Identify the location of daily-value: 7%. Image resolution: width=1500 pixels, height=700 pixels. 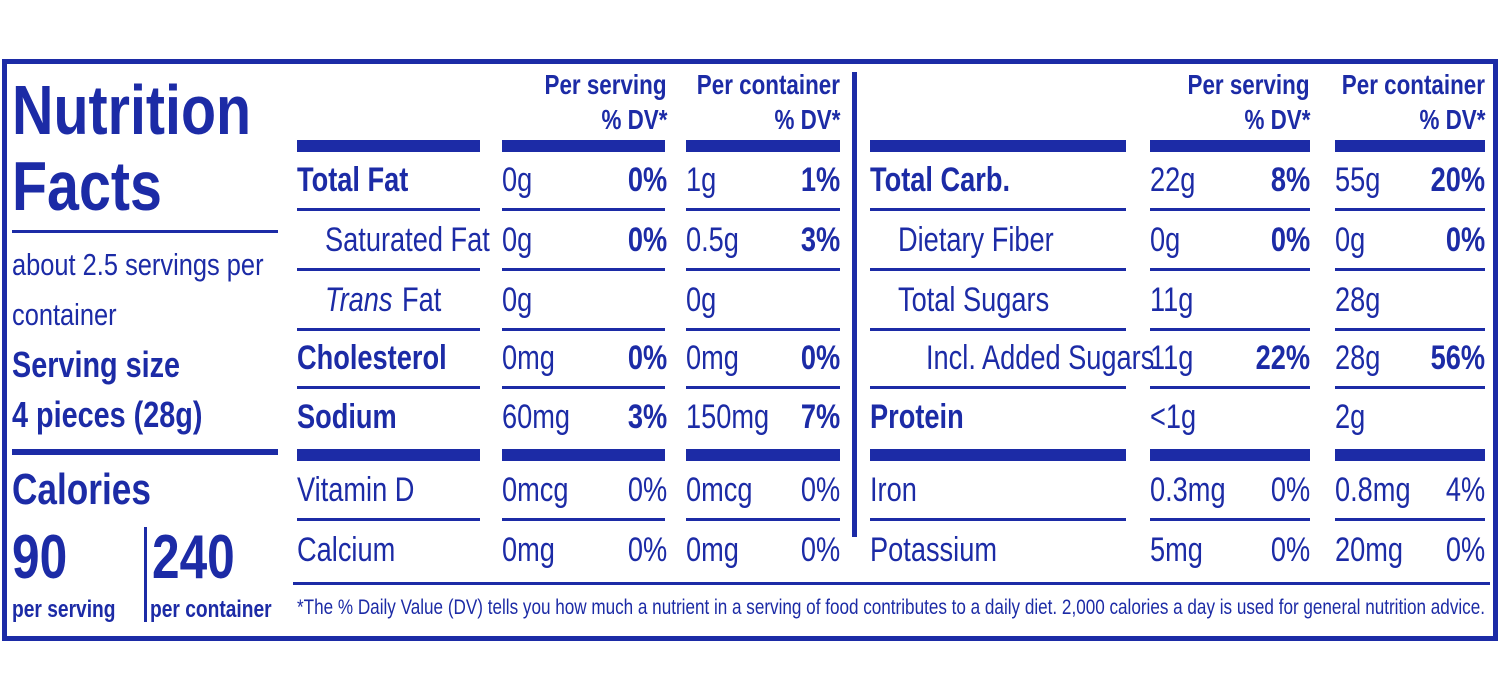
(820, 416).